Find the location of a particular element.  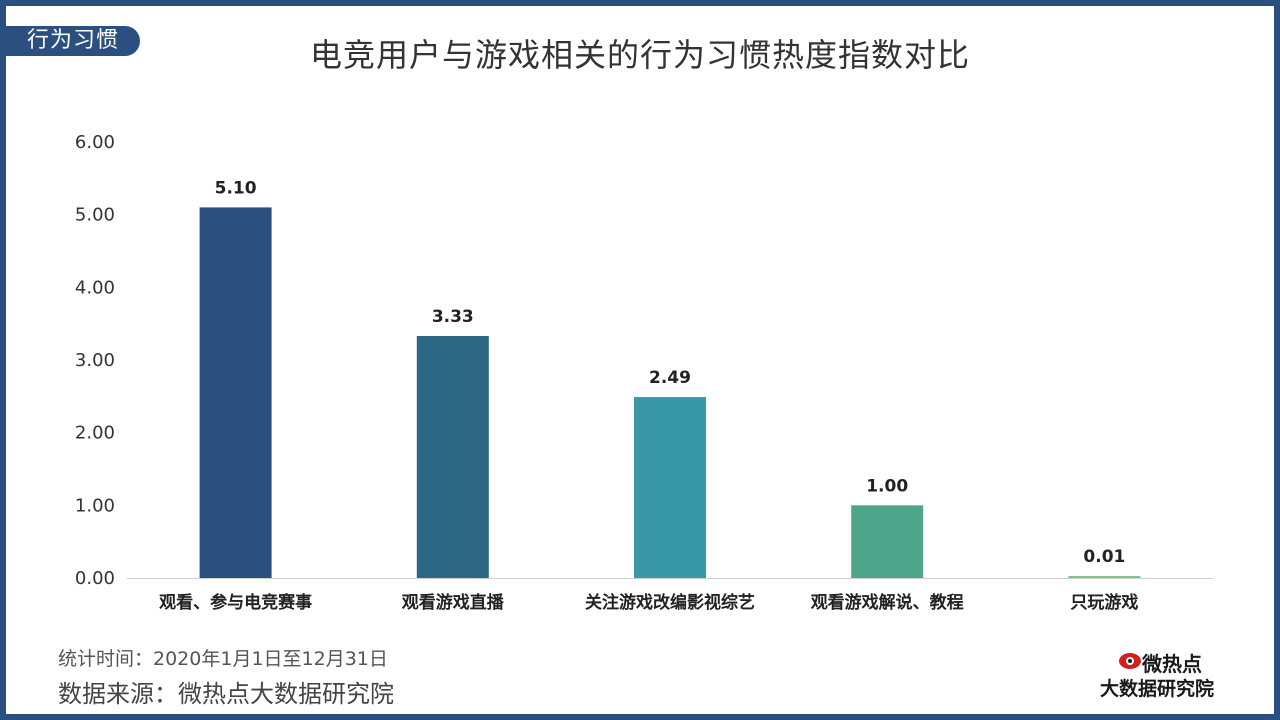

logo: 微热点 大数据研究院 is located at coordinates (1175, 674).